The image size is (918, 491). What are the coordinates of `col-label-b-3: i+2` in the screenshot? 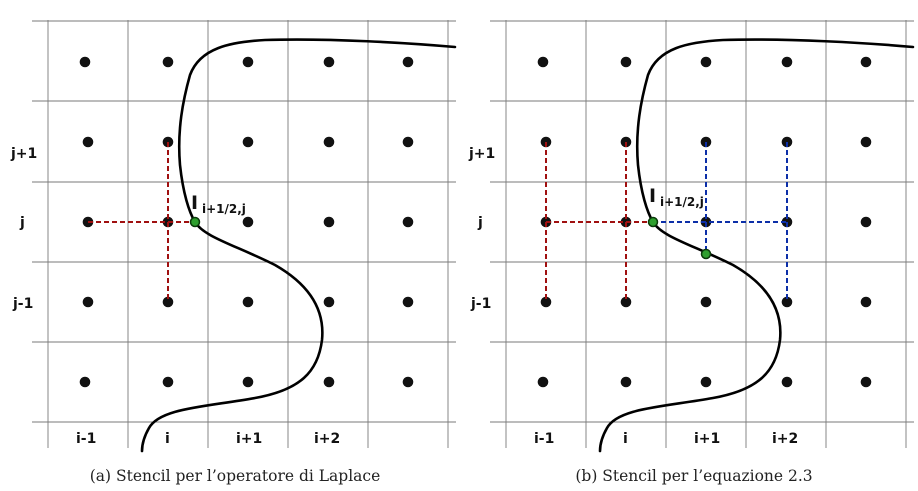 It's located at (785, 439).